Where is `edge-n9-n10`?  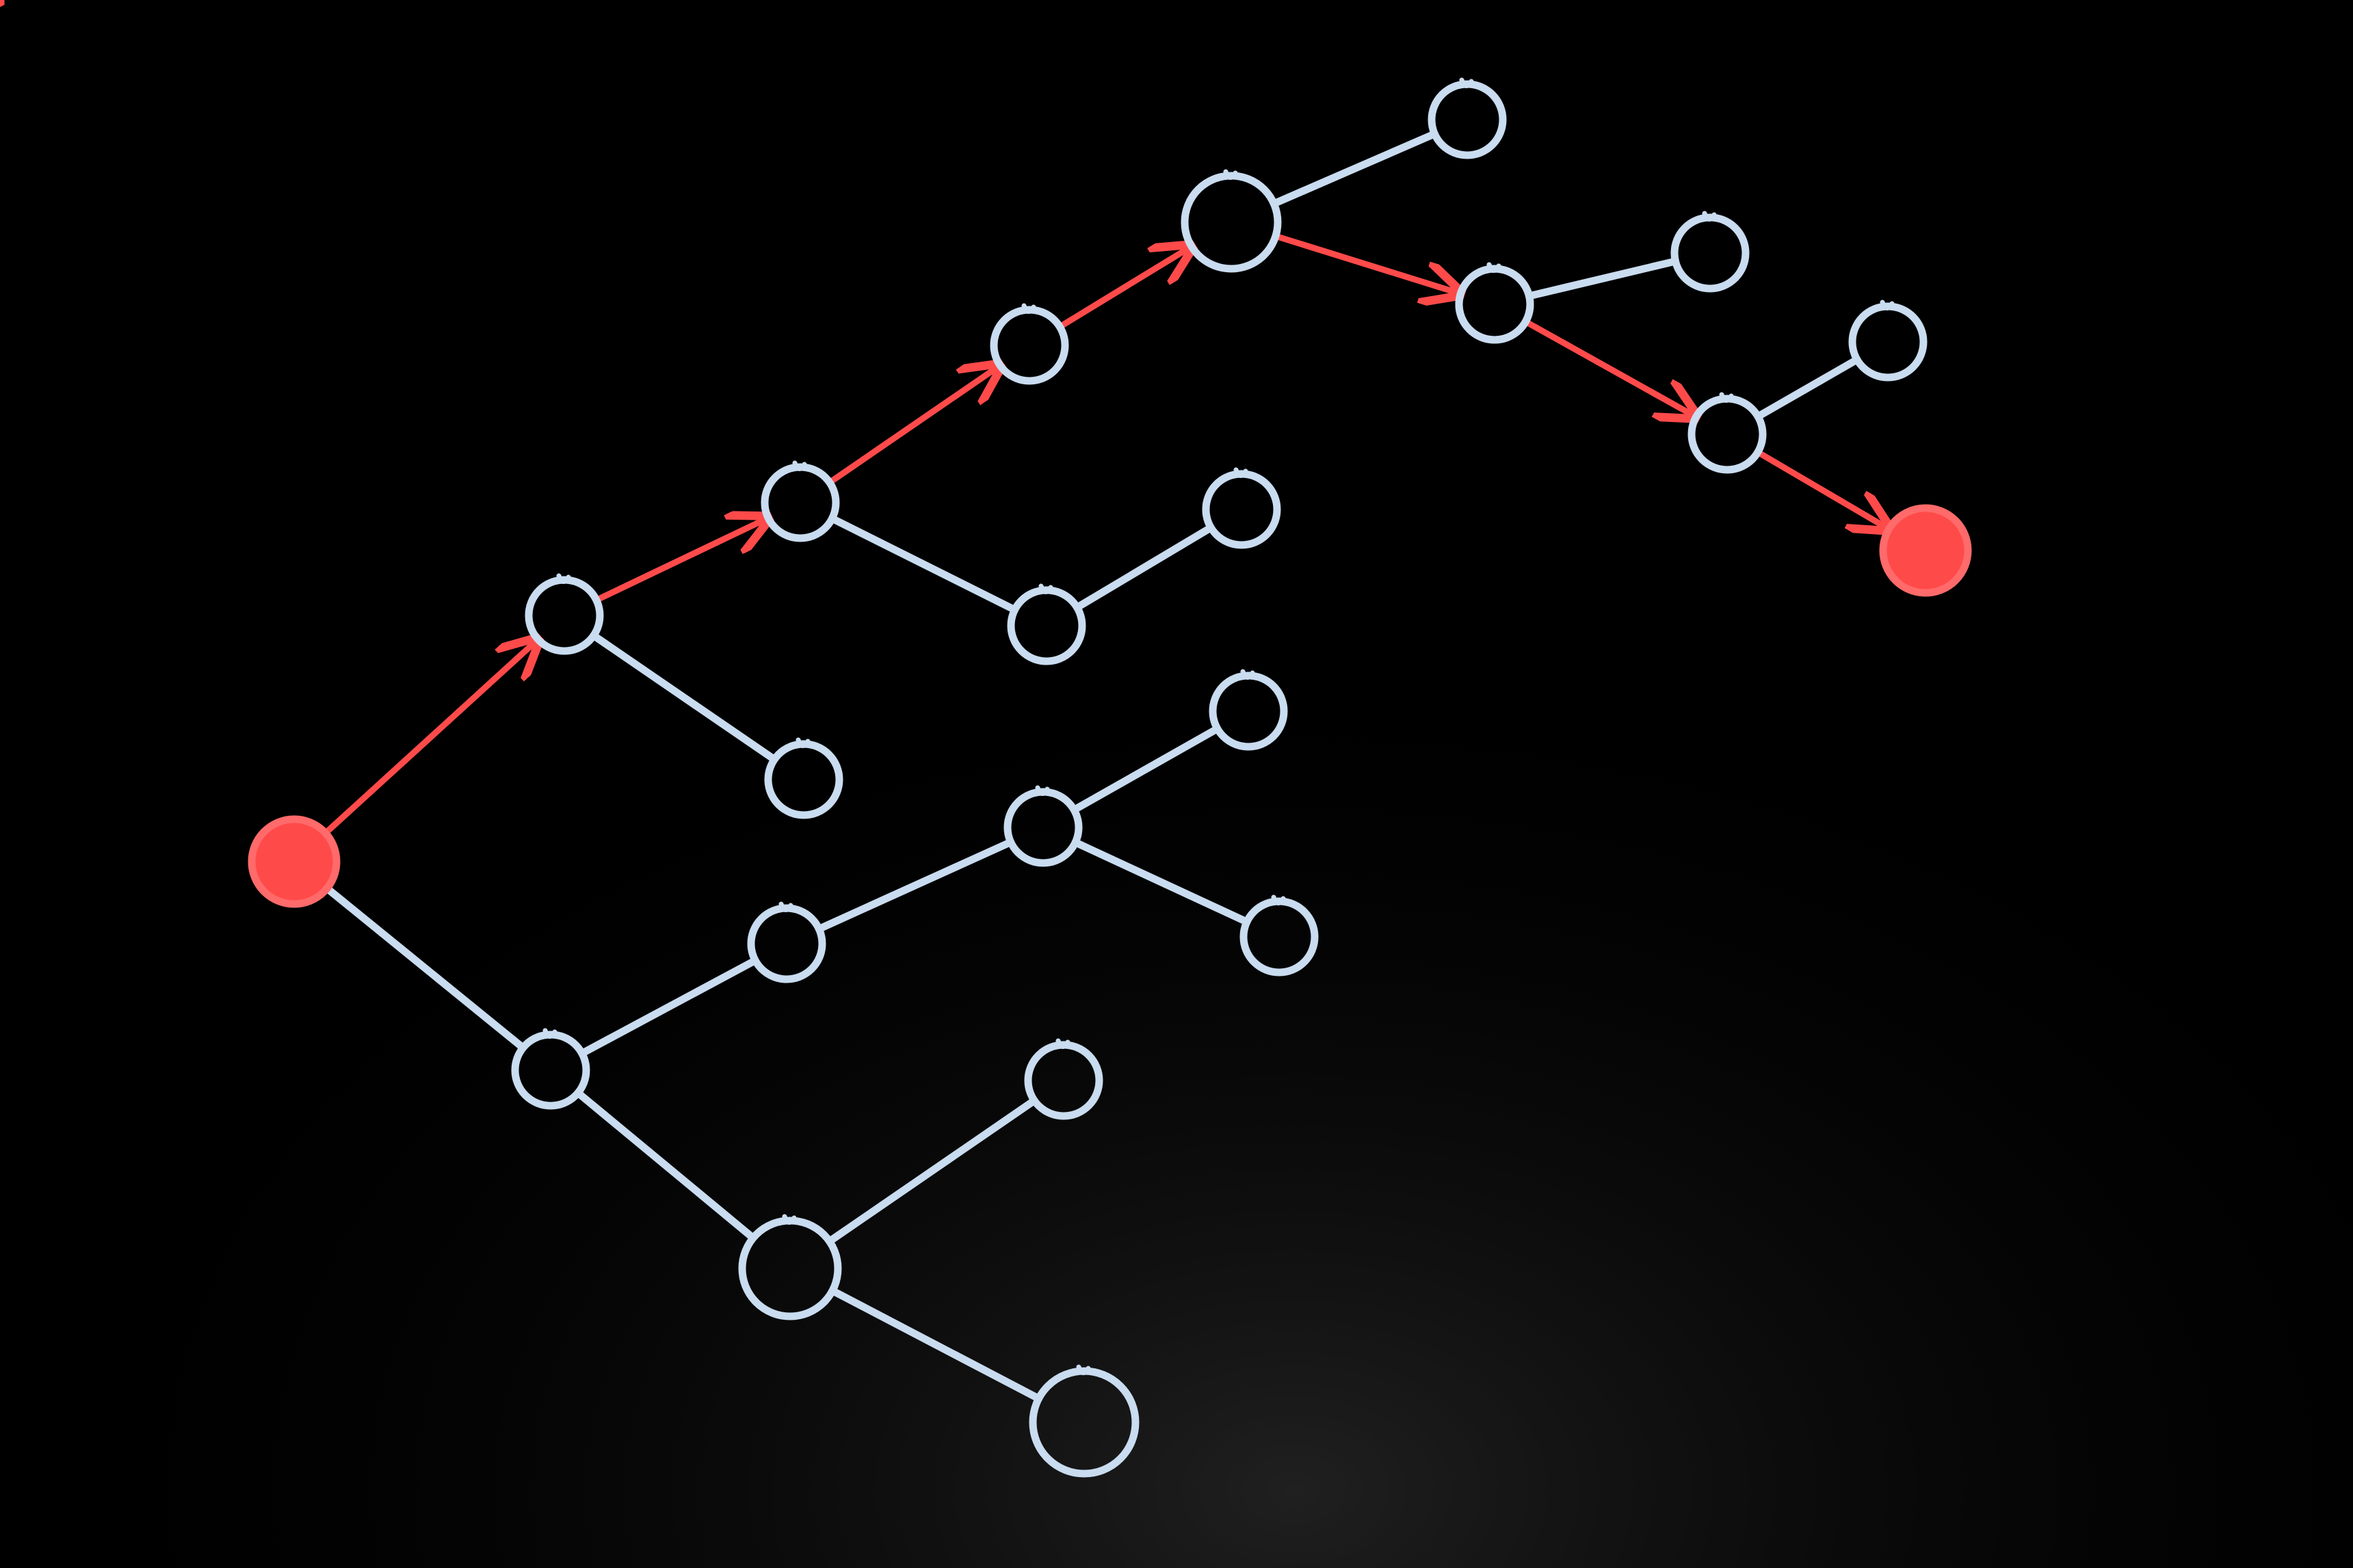
edge-n9-n10 is located at coordinates (668, 1007).